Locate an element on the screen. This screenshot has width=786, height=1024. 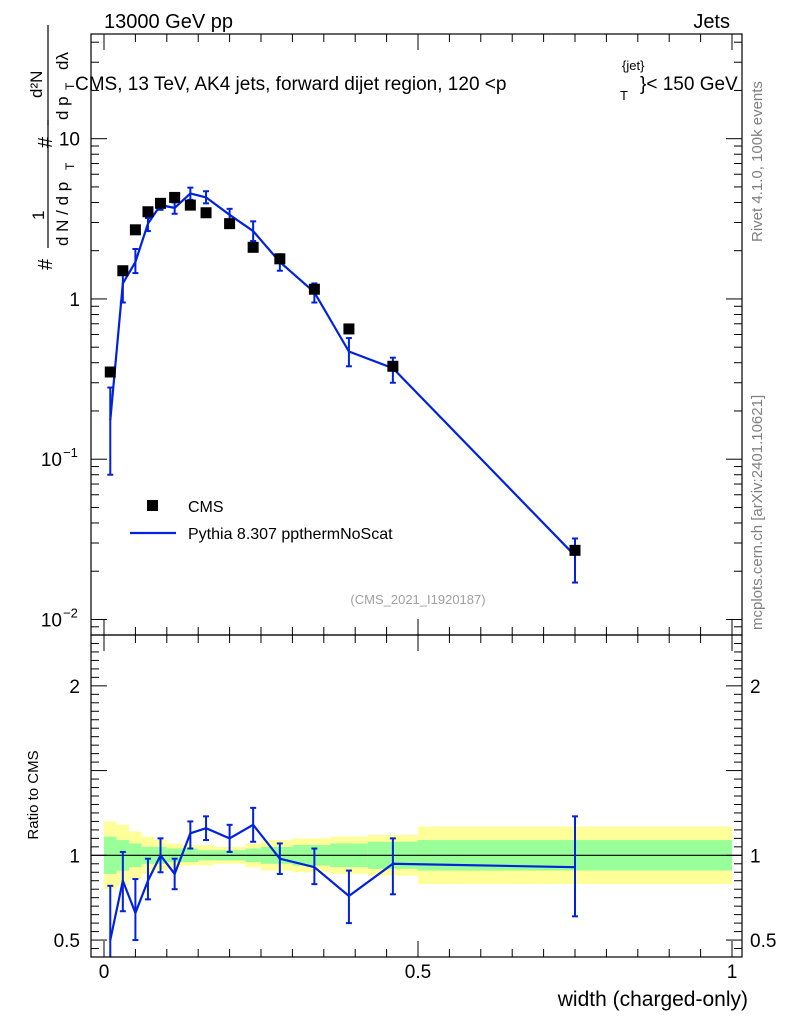
y-tick-label-main-1: 10 is located at coordinates (51, 460).